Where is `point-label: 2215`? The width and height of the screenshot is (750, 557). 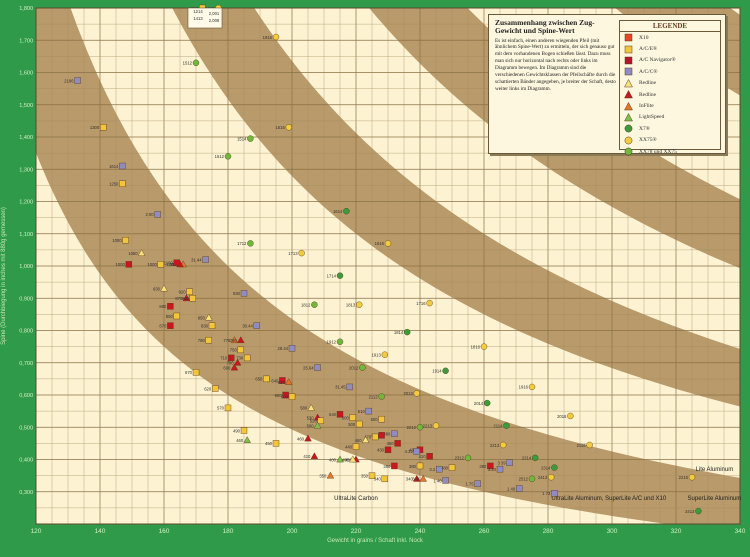
point-label: 2215 is located at coordinates (684, 477).